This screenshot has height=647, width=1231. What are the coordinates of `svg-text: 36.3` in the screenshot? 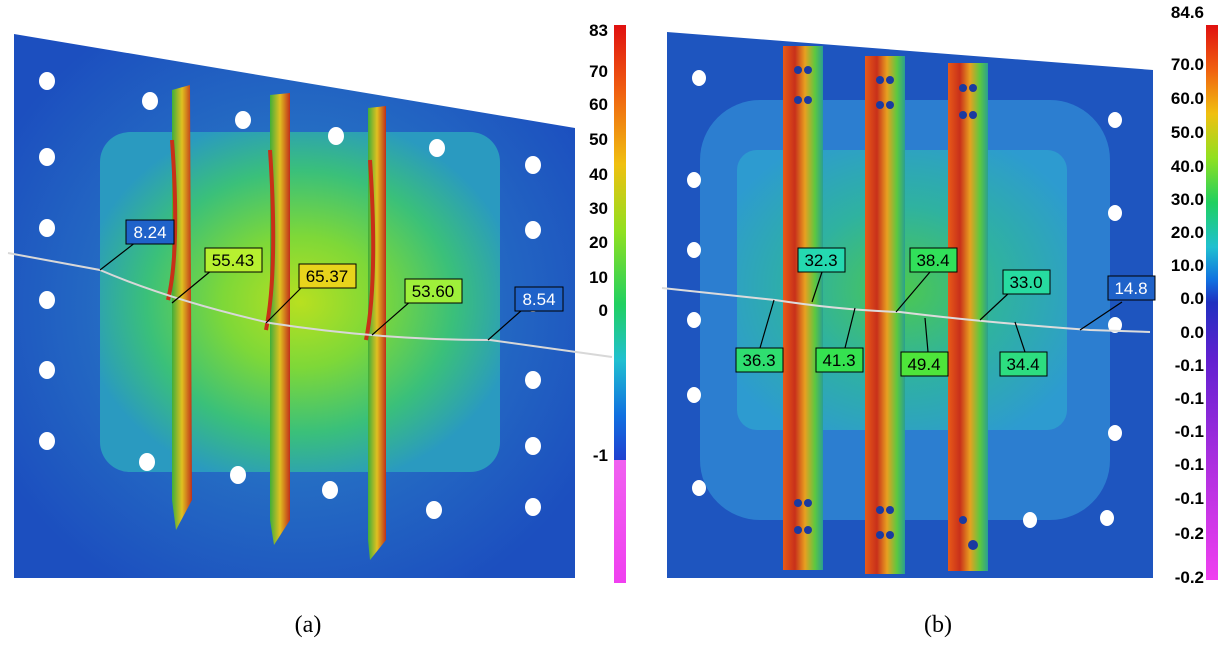 It's located at (758, 360).